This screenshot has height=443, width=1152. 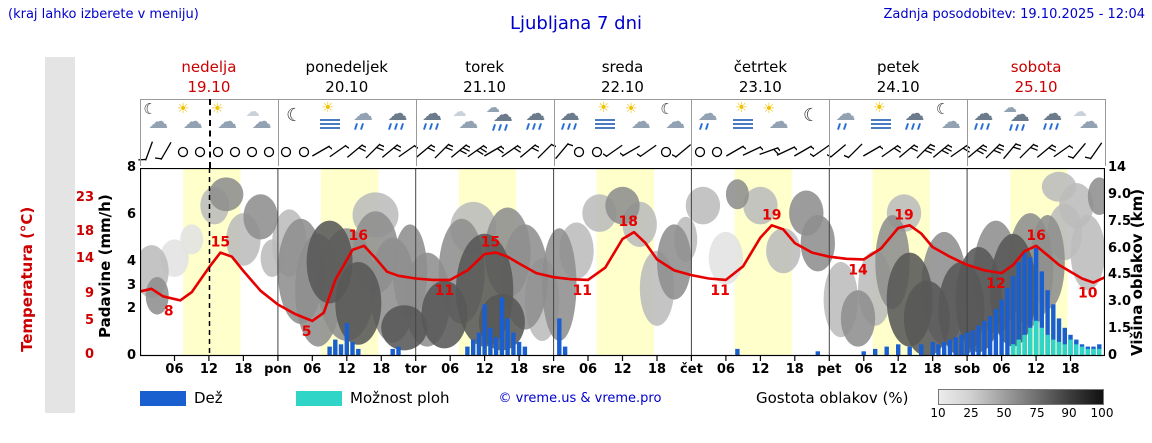 I want to click on day-header-nedelja: nedelja 19.10, so click(x=209, y=77).